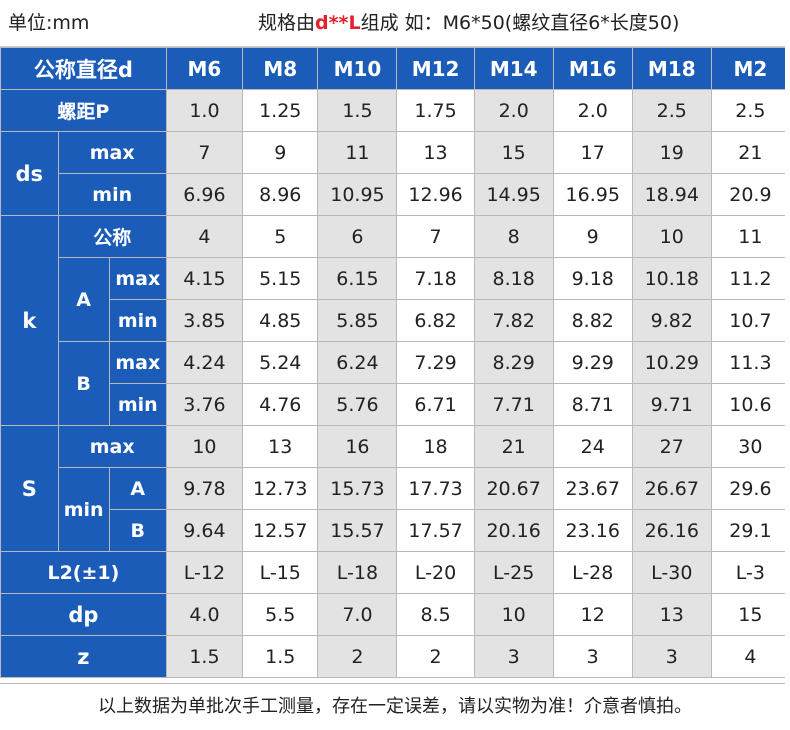 This screenshot has width=790, height=730. What do you see at coordinates (592, 404) in the screenshot?
I see `table-cell: 8.71` at bounding box center [592, 404].